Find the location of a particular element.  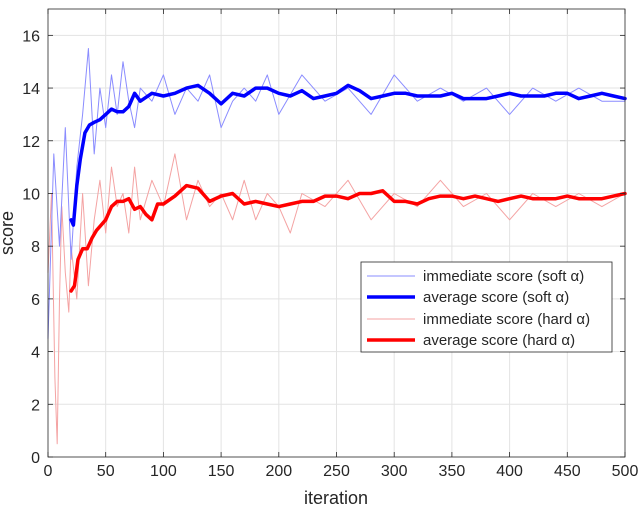

y-tick-label: 16 is located at coordinates (31, 36).